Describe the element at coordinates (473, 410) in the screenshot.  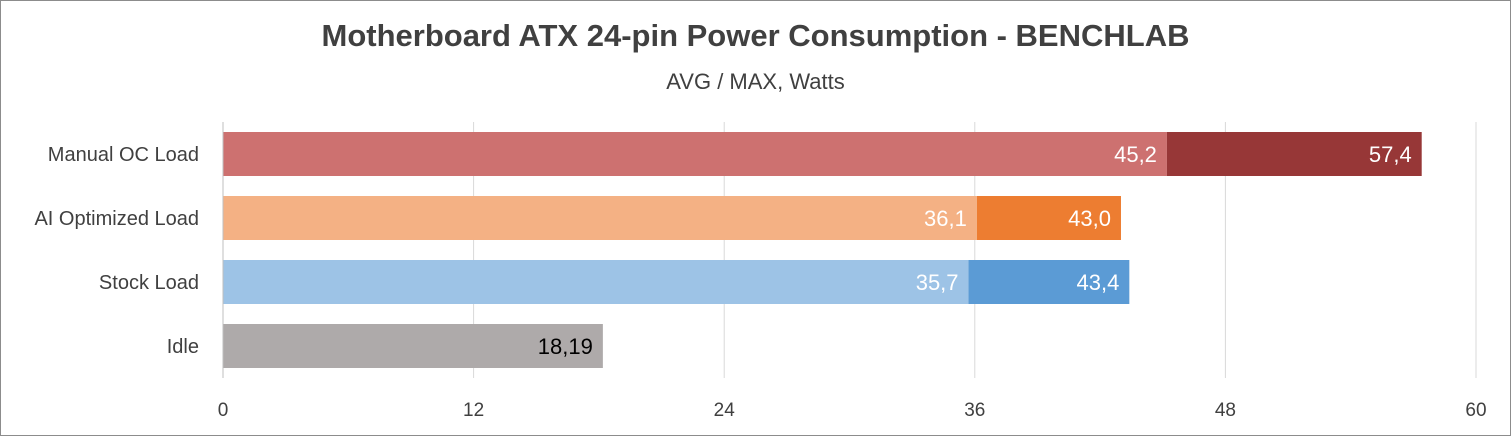
I see `x-tick-label-1: 12` at that location.